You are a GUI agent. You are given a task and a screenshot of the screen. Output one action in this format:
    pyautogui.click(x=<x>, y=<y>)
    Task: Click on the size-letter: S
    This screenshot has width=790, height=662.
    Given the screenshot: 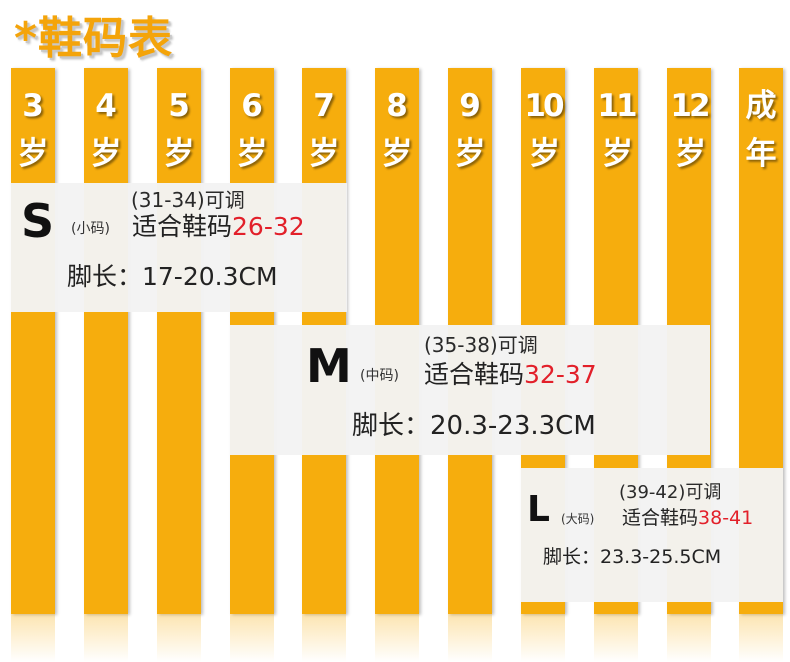 What is the action you would take?
    pyautogui.click(x=38, y=221)
    